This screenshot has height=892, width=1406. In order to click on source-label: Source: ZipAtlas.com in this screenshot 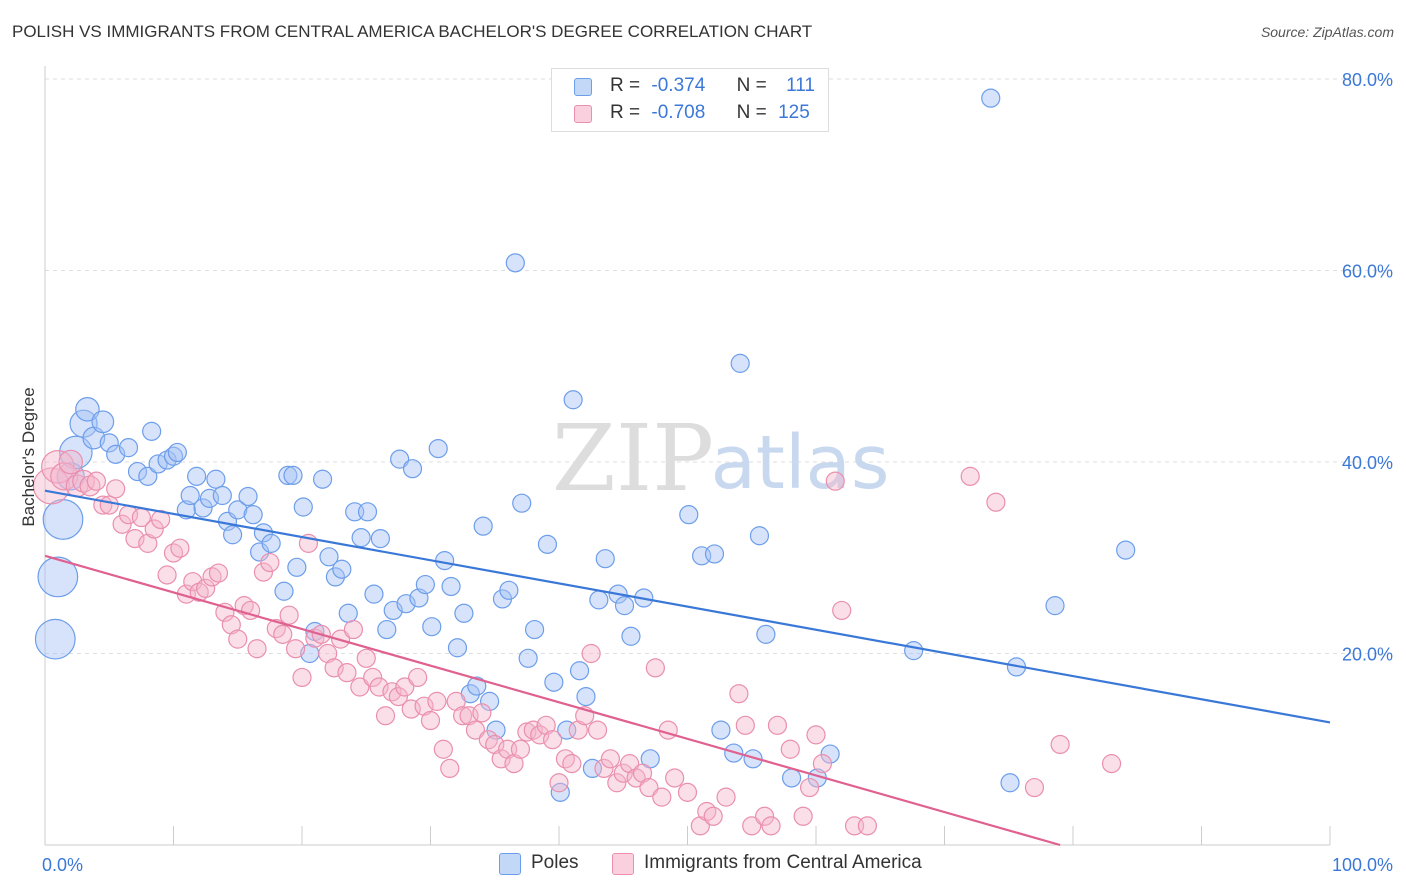, I will do `click(1327, 32)`.